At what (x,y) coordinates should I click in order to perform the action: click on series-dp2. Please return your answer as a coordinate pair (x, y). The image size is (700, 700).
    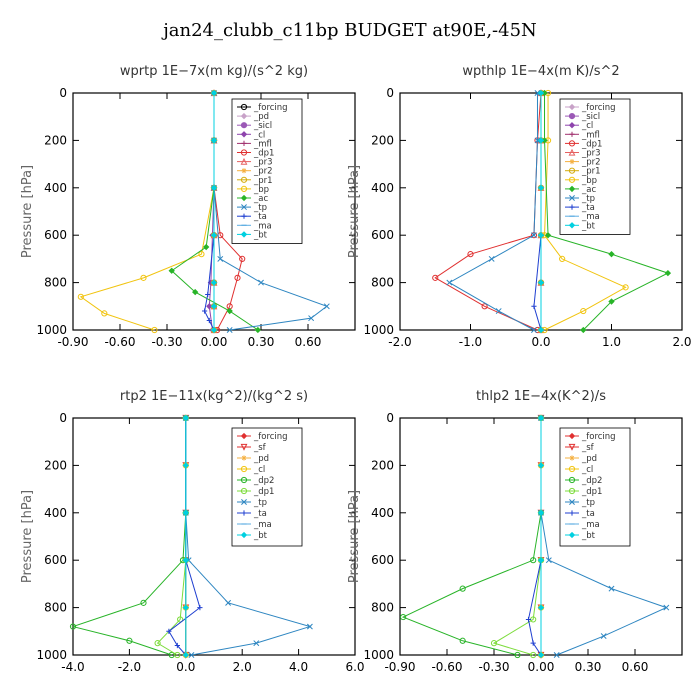
    Looking at the image, I should click on (129, 536).